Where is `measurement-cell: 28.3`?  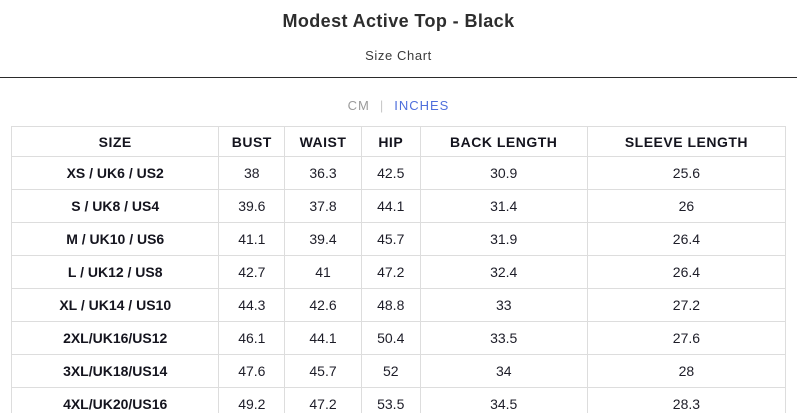
measurement-cell: 28.3 is located at coordinates (686, 400).